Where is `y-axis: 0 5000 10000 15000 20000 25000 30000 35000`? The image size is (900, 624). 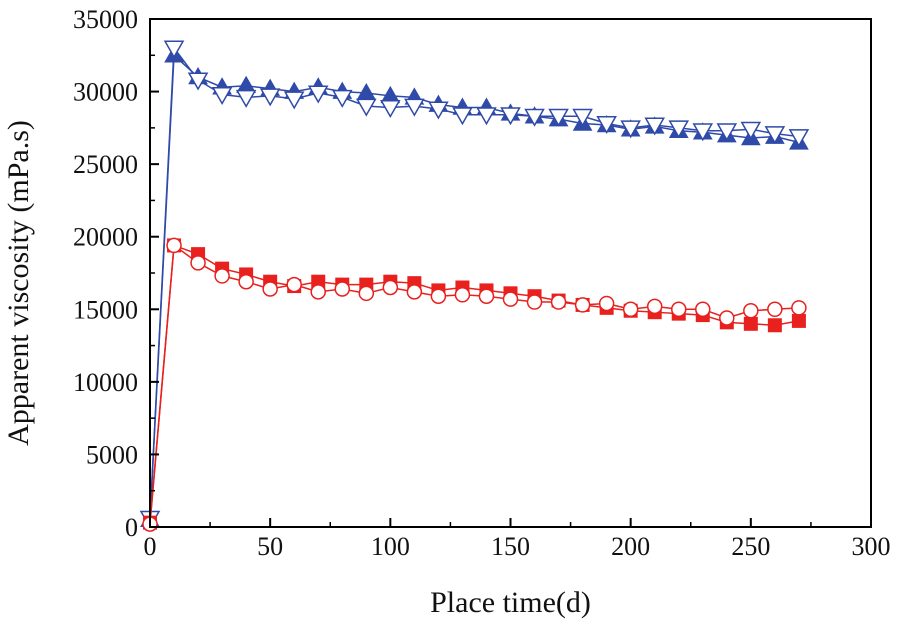 y-axis: 0 5000 10000 15000 20000 25000 30000 35000 is located at coordinates (116, 273).